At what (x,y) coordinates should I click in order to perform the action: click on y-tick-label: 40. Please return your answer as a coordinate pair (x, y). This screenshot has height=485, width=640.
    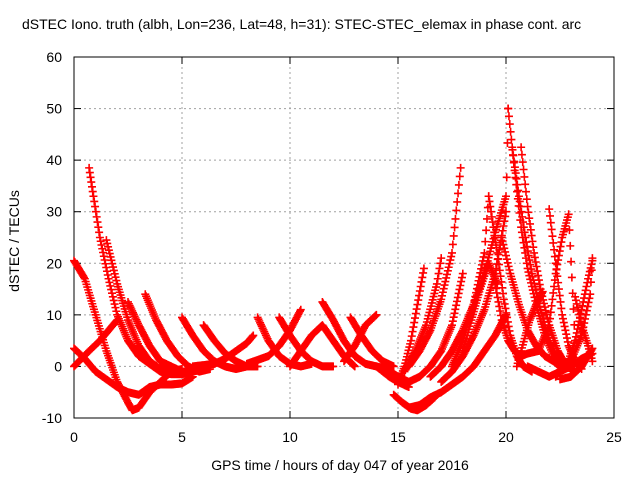
    Looking at the image, I should click on (54, 160).